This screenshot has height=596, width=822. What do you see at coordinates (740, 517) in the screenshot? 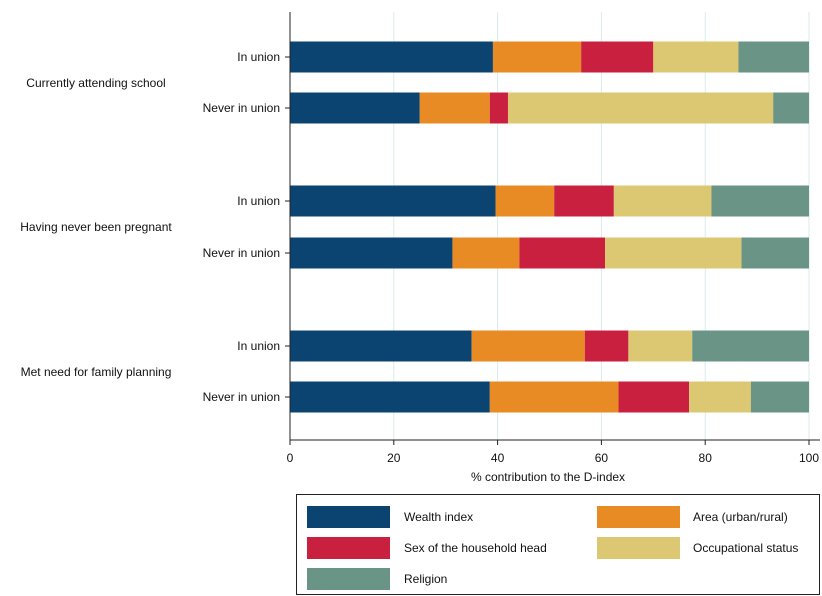
I see `legend-label: Area (urban/rural)` at bounding box center [740, 517].